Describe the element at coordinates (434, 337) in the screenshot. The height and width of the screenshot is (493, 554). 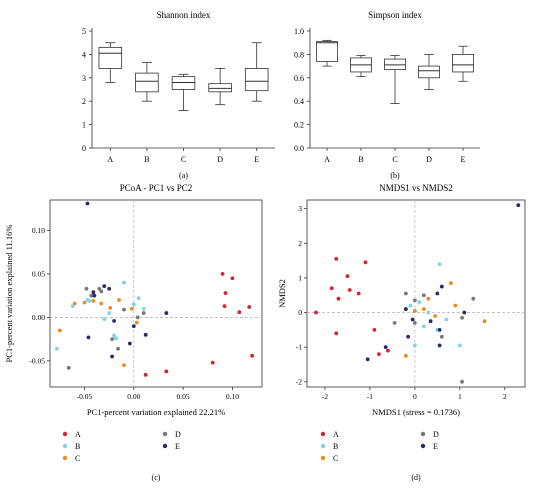
I see `series-D` at that location.